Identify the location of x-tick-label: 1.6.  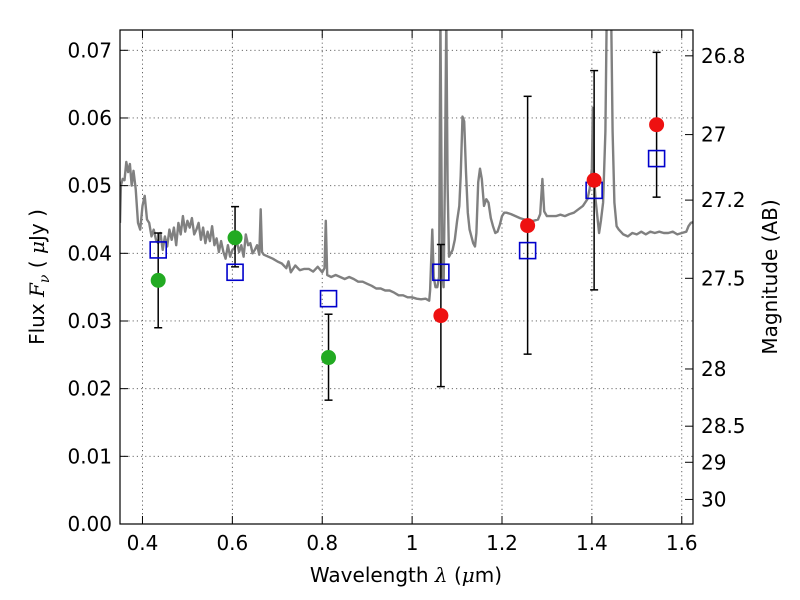
(682, 543).